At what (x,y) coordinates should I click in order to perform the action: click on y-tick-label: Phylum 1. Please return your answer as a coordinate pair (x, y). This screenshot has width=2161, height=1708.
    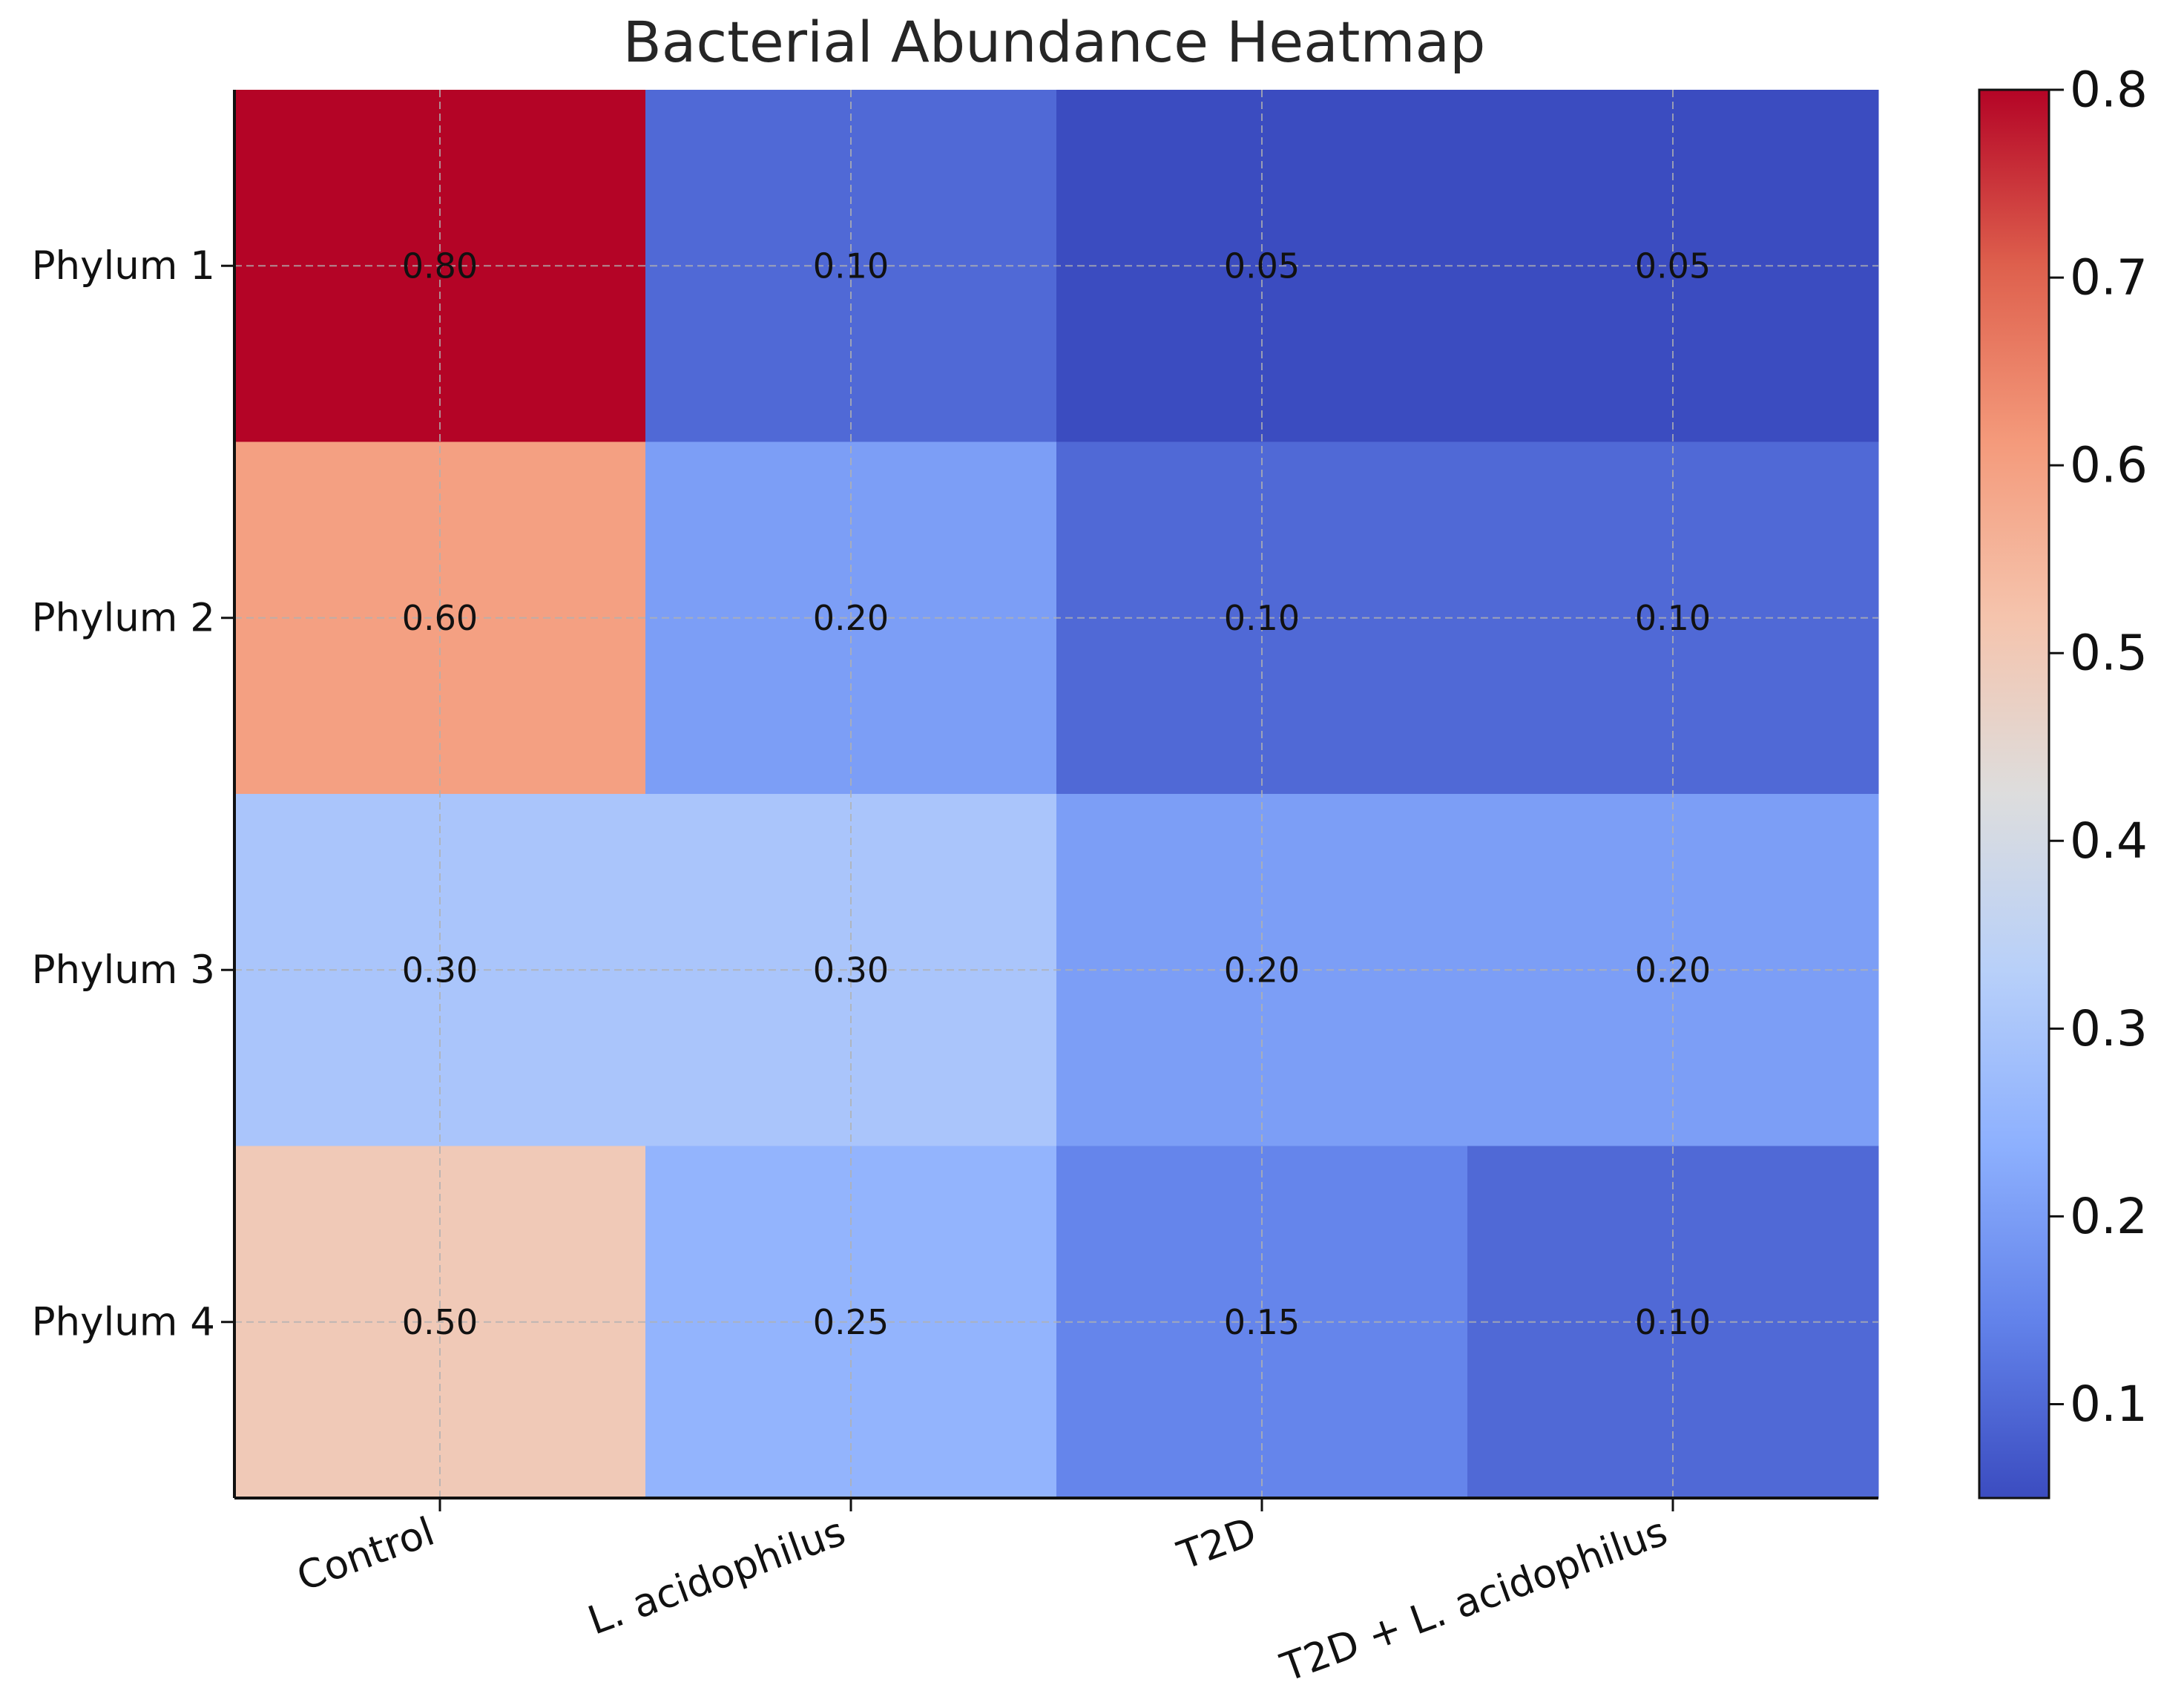
    Looking at the image, I should click on (123, 266).